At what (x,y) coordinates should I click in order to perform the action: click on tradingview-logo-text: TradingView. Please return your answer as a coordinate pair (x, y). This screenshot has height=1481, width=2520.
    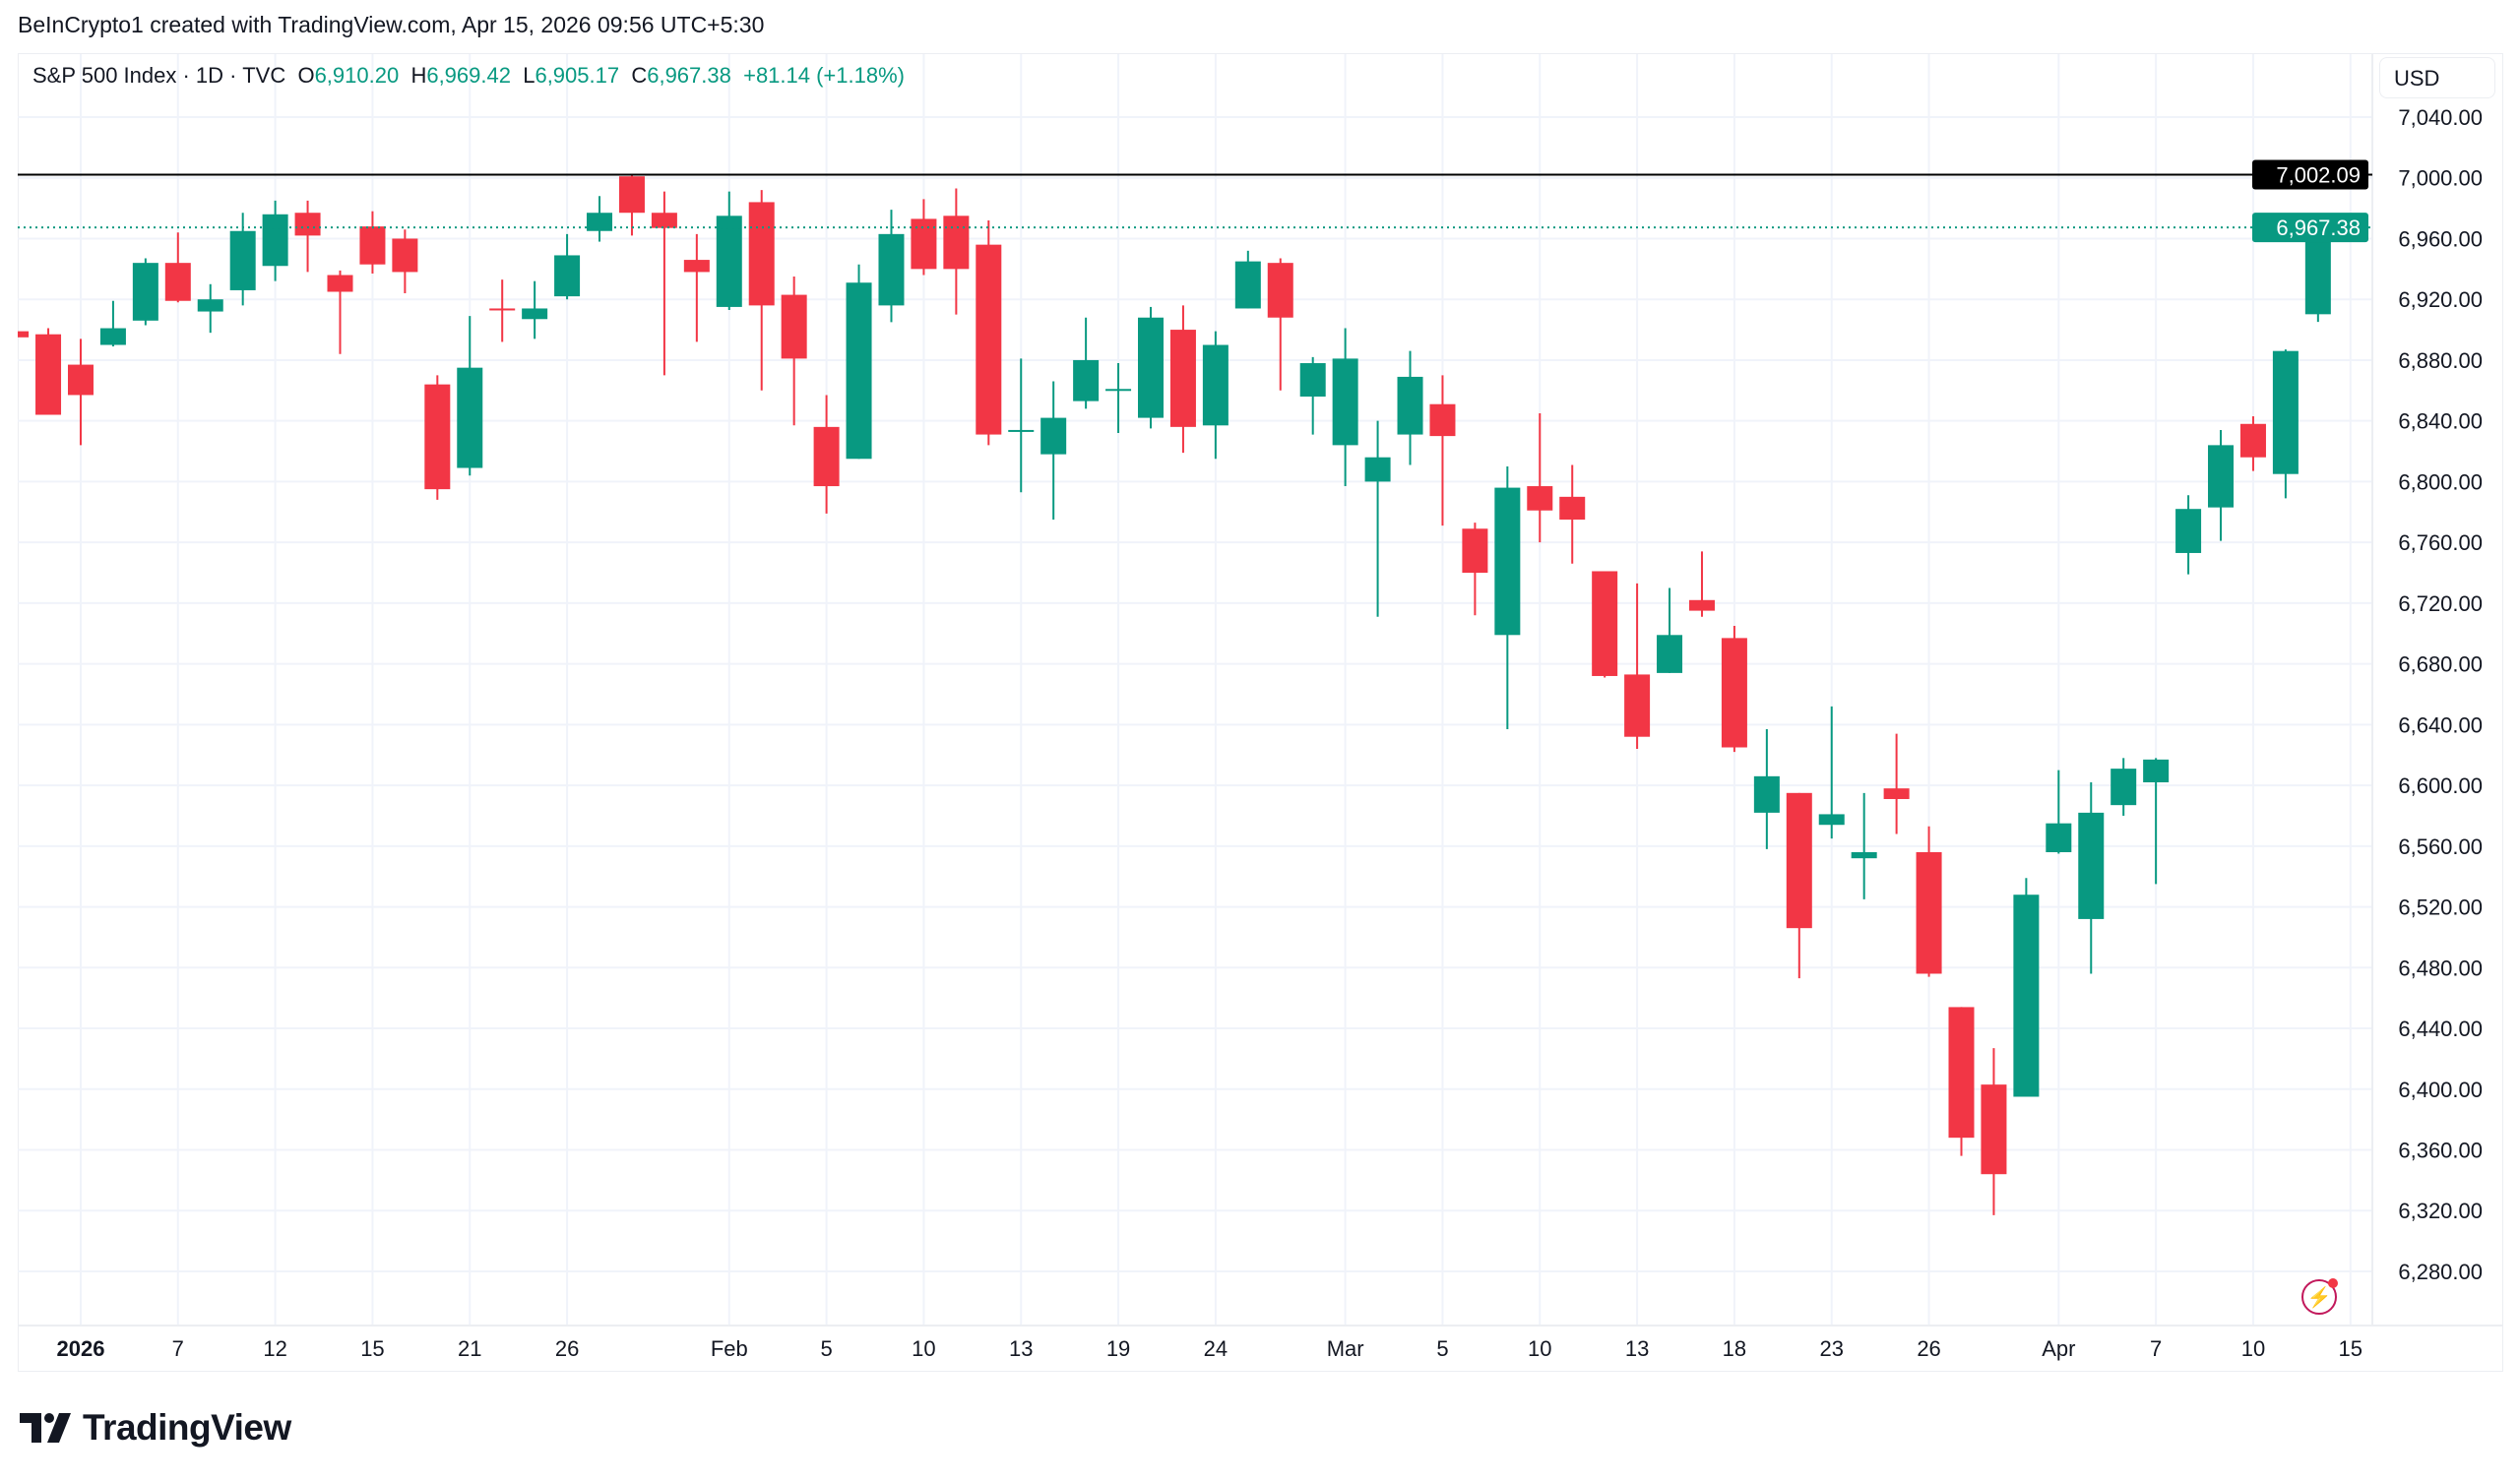
    Looking at the image, I should click on (187, 1427).